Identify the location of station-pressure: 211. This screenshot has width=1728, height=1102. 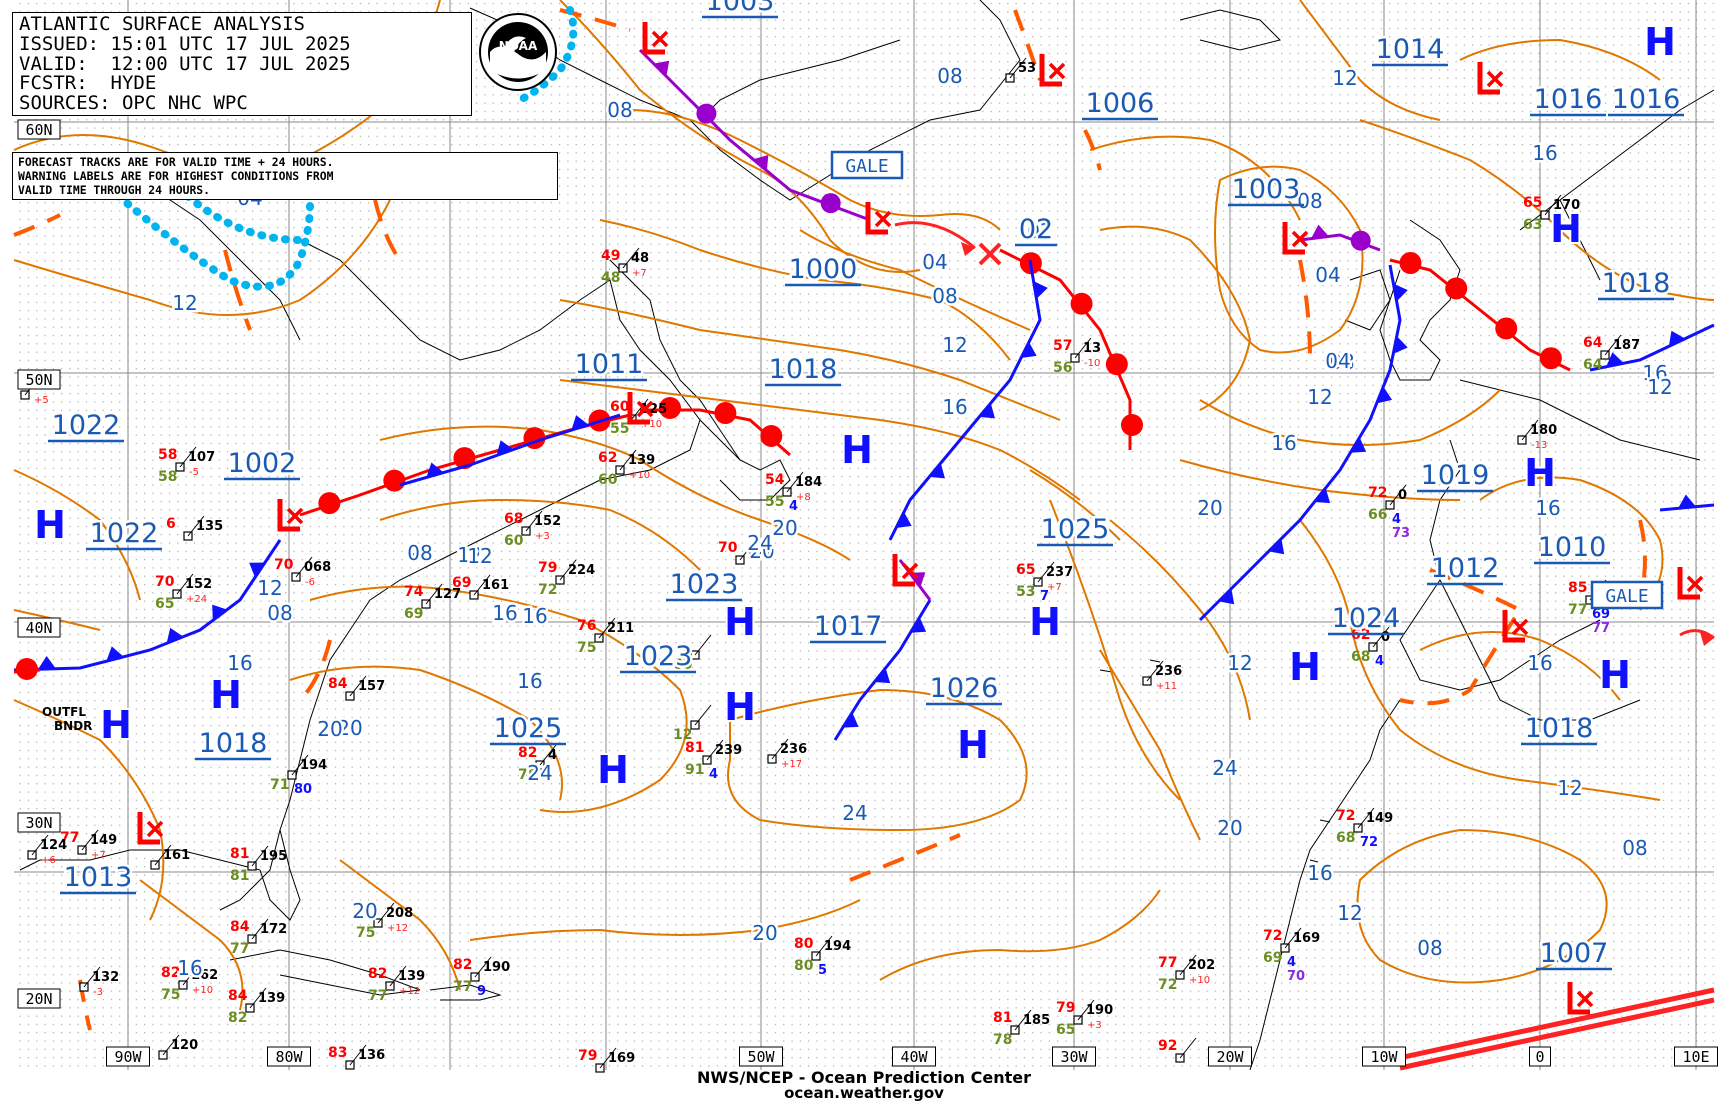
(620, 628).